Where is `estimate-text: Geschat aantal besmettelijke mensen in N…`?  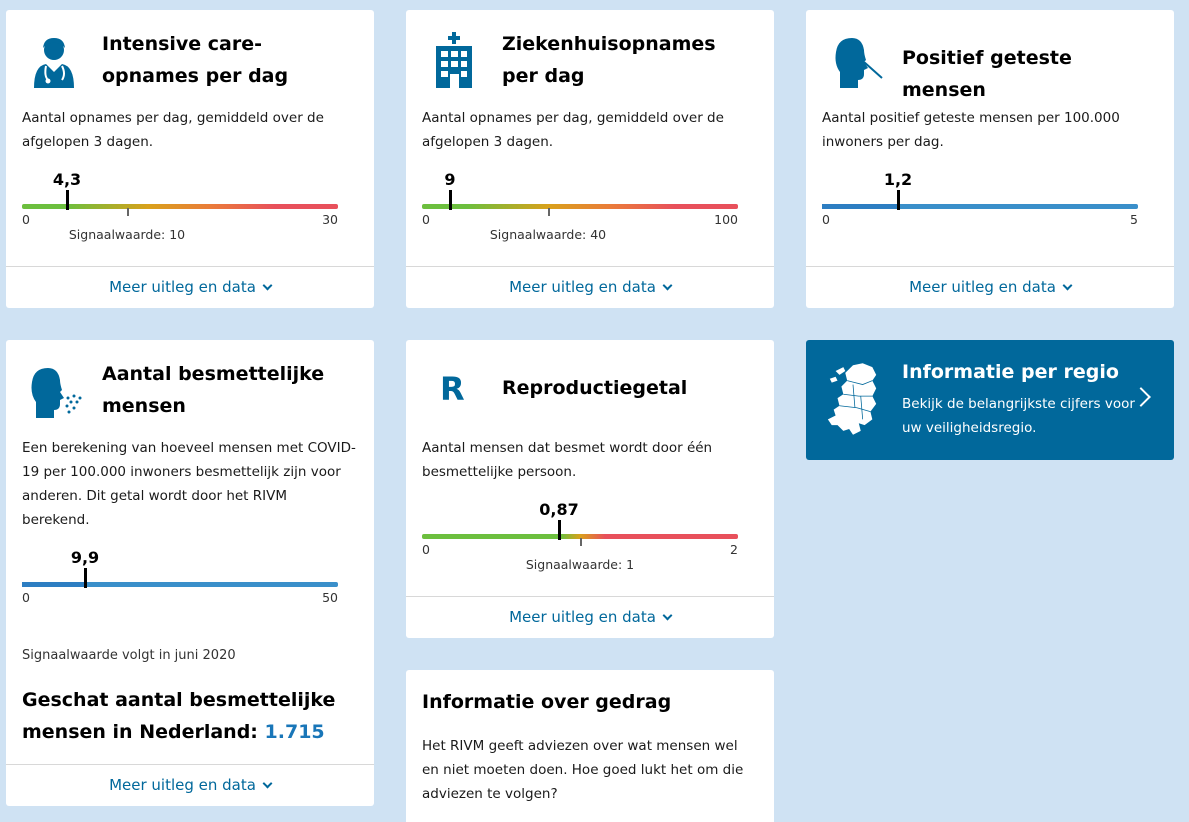 estimate-text: Geschat aantal besmettelijke mensen in N… is located at coordinates (179, 716).